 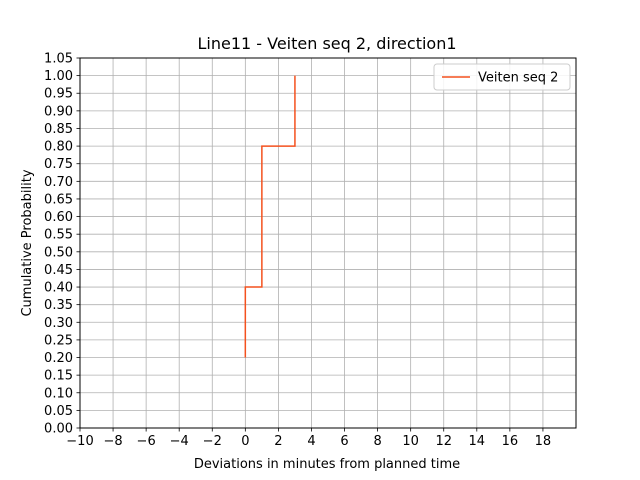 What do you see at coordinates (410, 441) in the screenshot?
I see `x-tick-label: 10` at bounding box center [410, 441].